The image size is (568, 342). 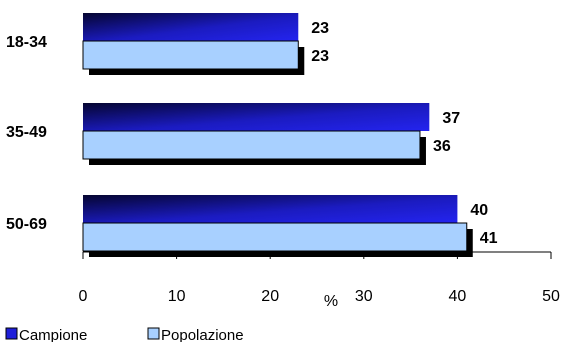 What do you see at coordinates (53, 334) in the screenshot?
I see `legend-label: Campione` at bounding box center [53, 334].